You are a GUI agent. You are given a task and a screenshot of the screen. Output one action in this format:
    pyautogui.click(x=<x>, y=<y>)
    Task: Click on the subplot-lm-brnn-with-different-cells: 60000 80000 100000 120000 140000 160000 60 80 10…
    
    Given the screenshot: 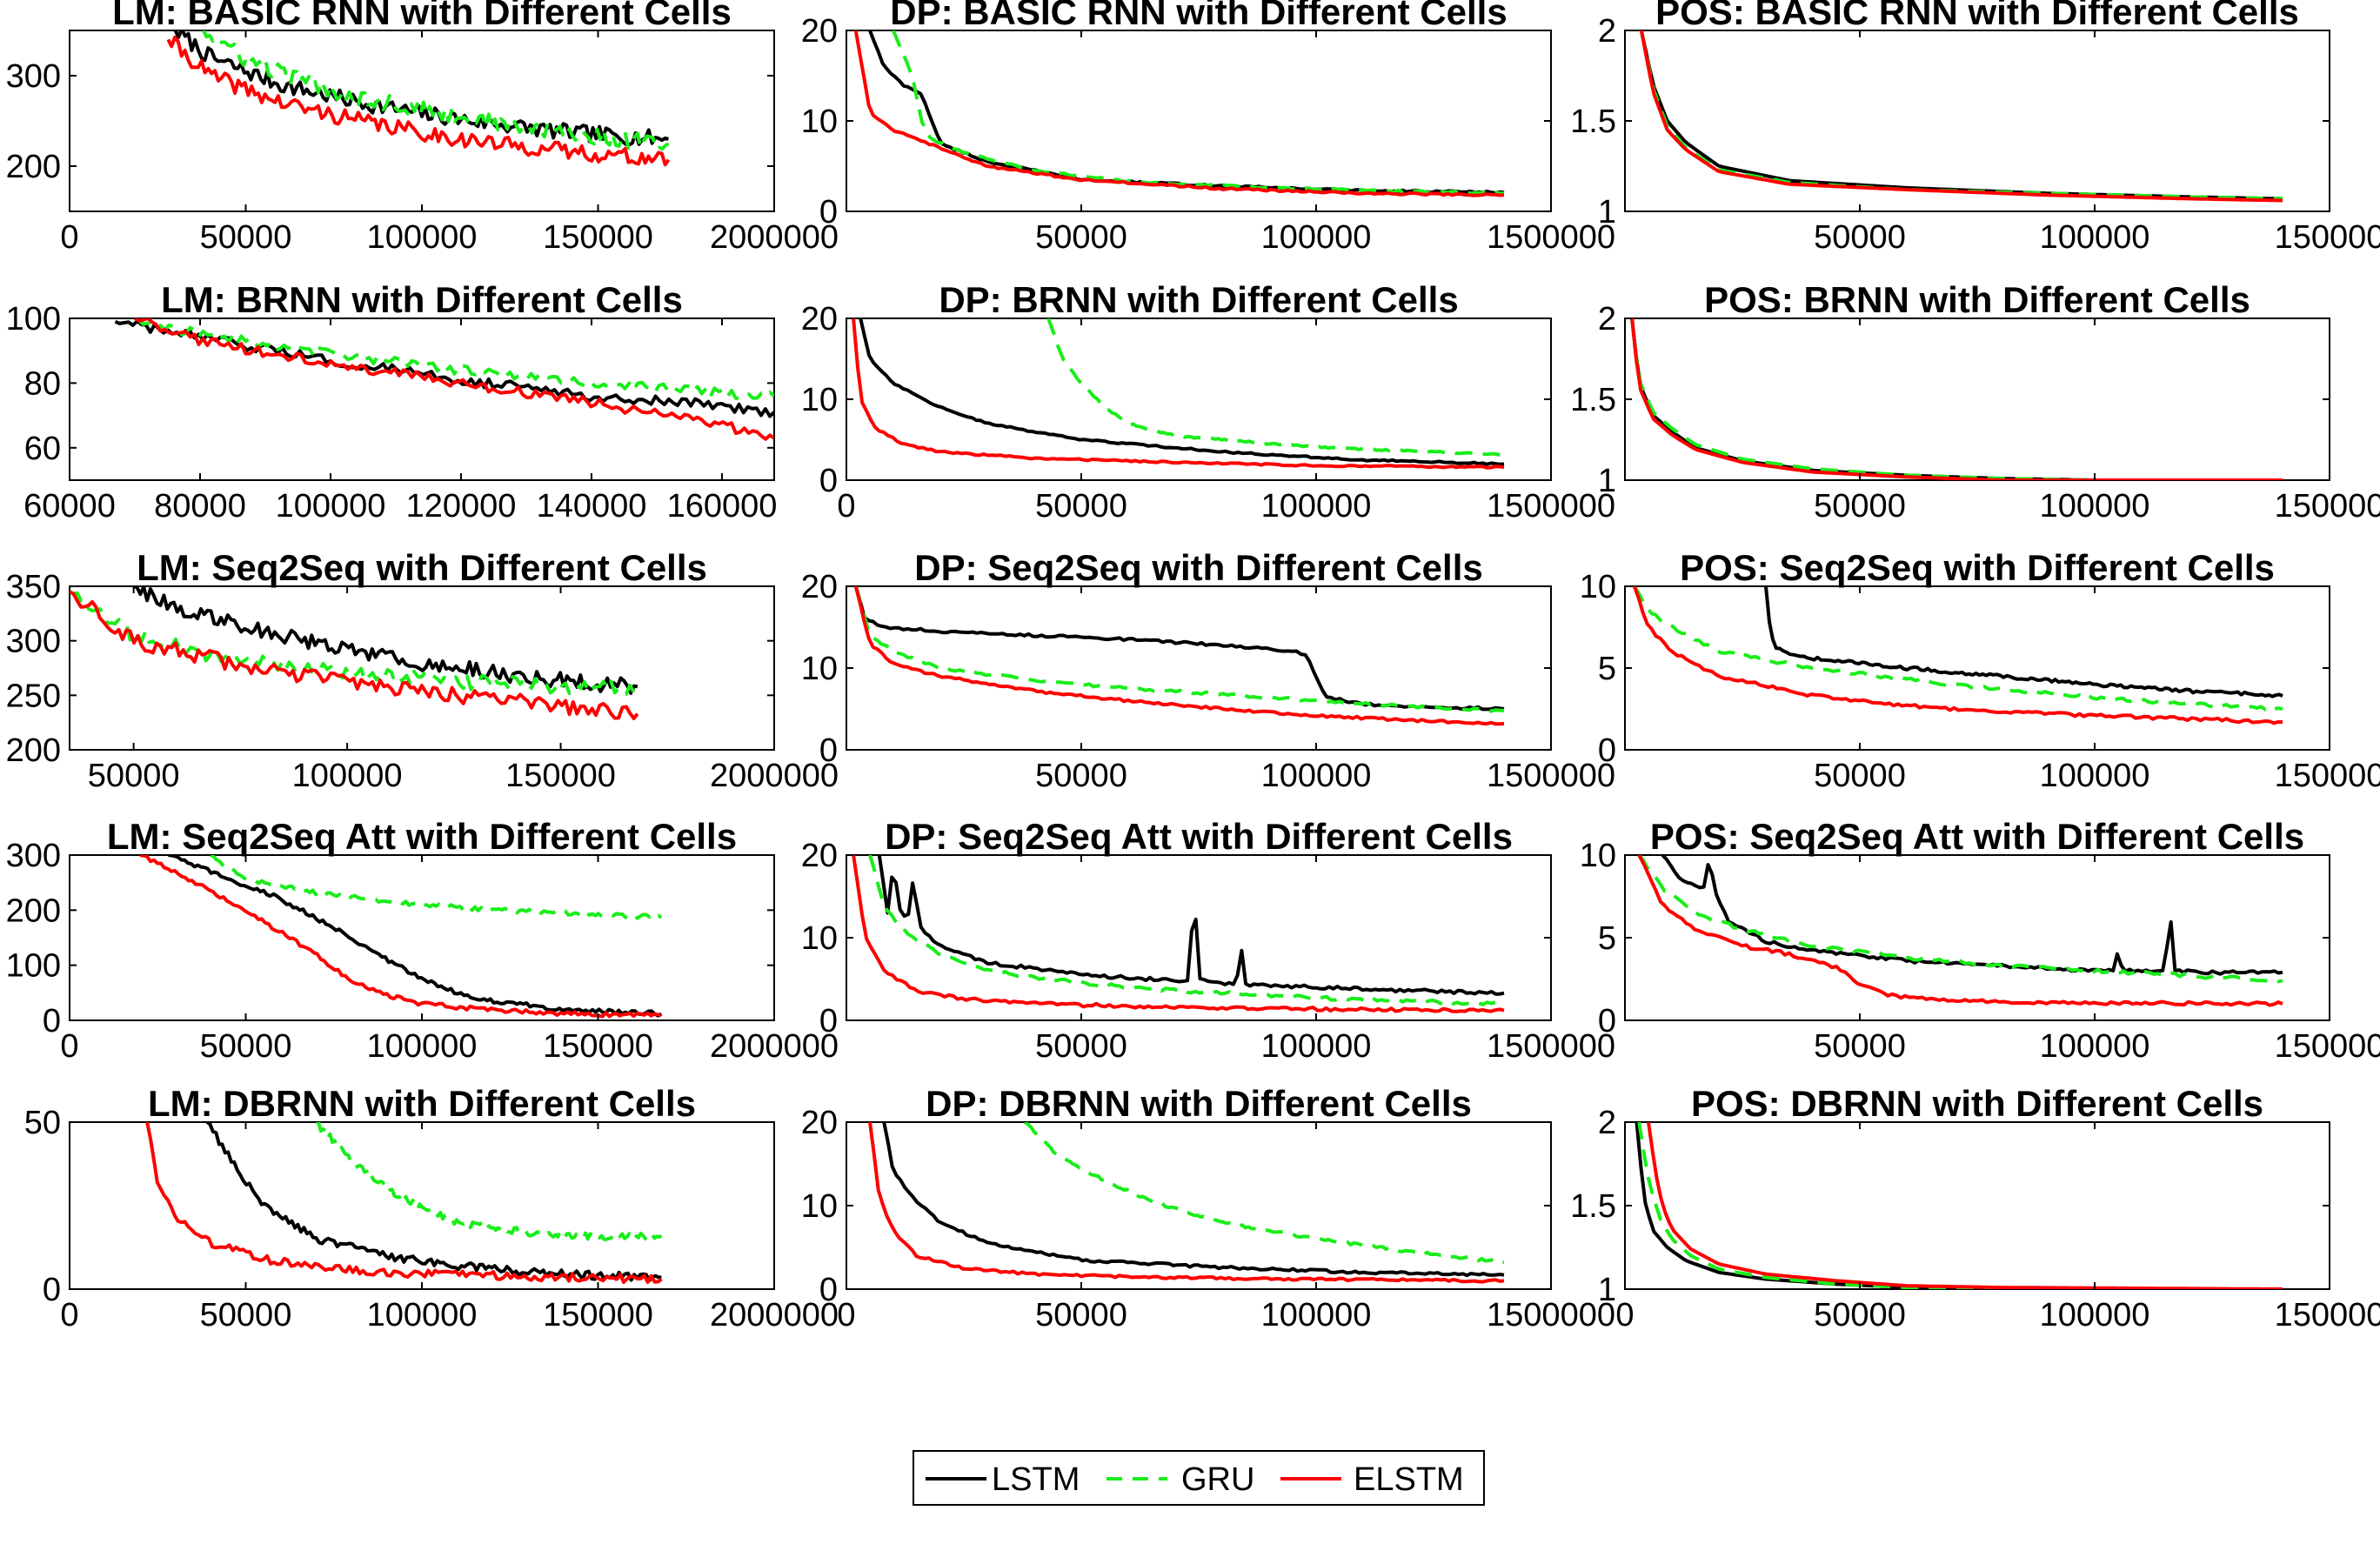 What is the action you would take?
    pyautogui.click(x=392, y=402)
    